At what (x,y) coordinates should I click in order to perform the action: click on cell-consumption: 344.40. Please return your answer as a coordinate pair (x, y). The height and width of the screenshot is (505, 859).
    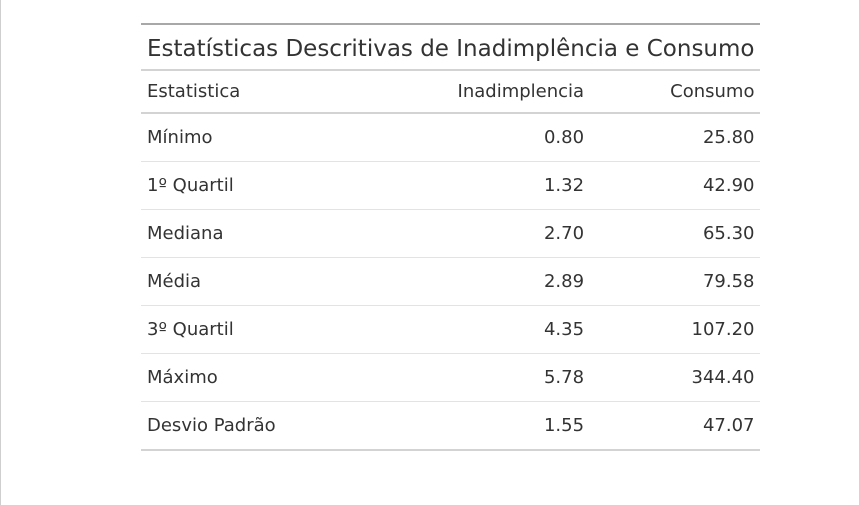
    Looking at the image, I should click on (675, 377).